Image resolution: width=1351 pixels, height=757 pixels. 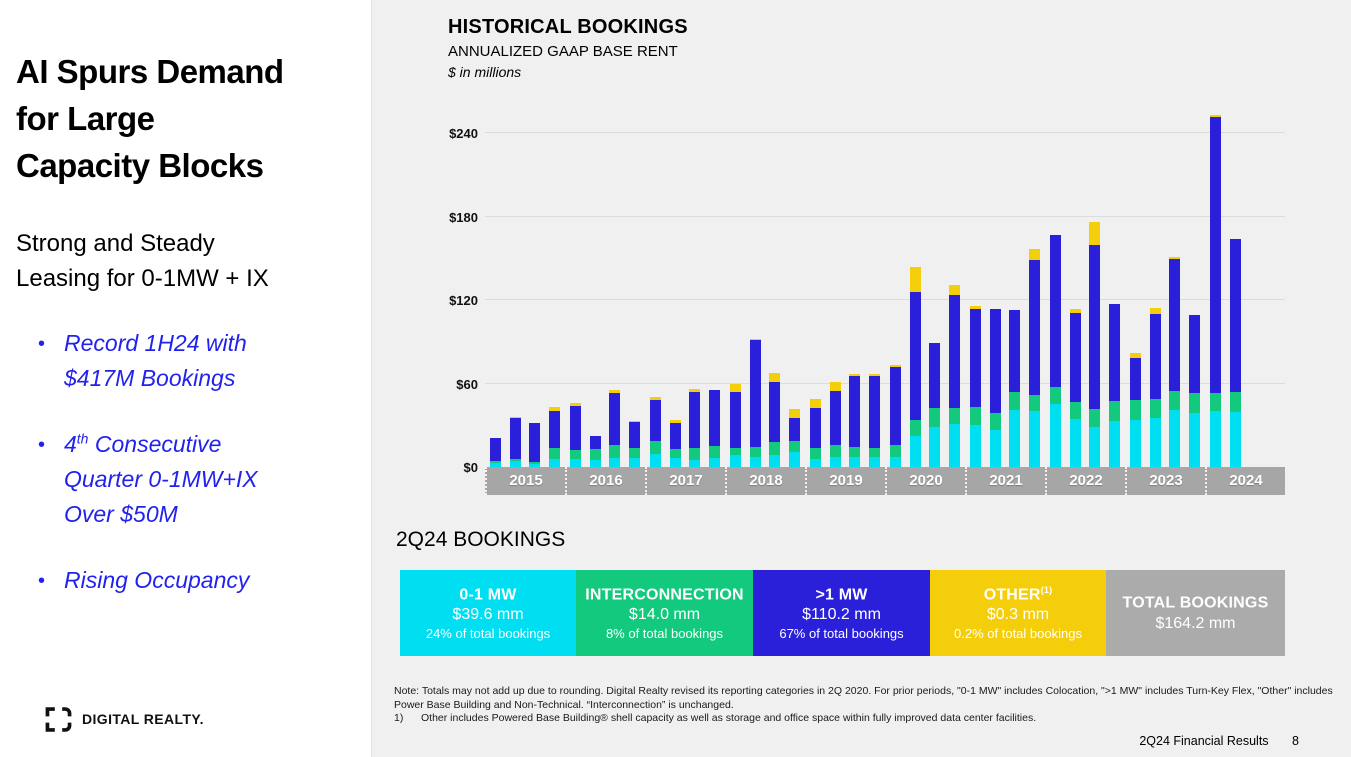 I want to click on segment-0-1-mw-1Q18, so click(x=735, y=461).